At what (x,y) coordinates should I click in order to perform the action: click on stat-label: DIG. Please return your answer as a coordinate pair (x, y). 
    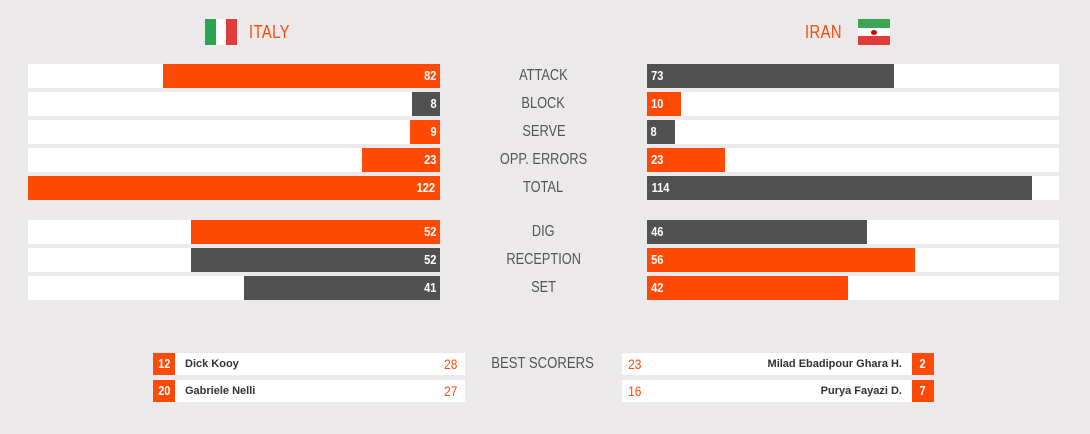
    Looking at the image, I should click on (543, 231).